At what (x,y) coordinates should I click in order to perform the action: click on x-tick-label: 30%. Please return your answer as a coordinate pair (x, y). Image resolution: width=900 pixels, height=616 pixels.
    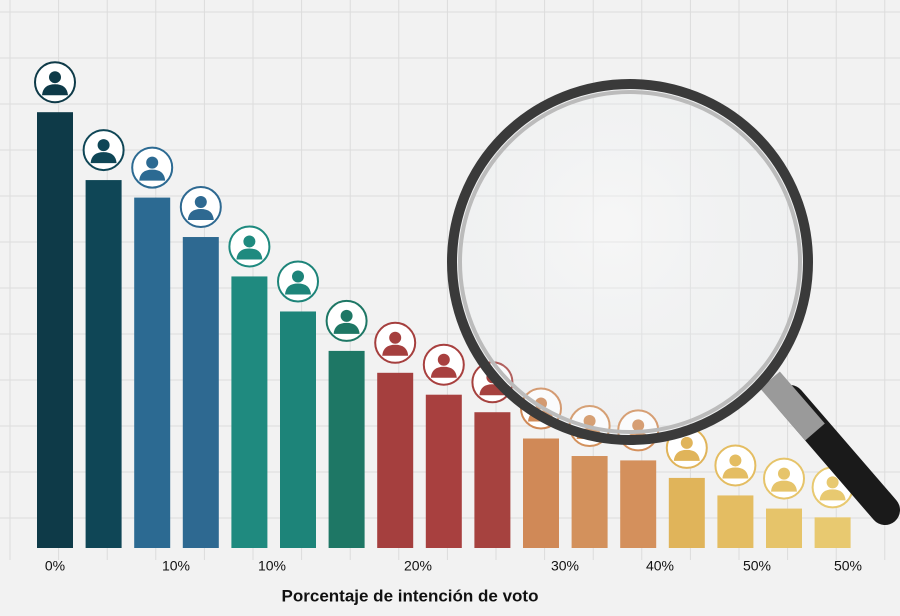
    Looking at the image, I should click on (565, 566).